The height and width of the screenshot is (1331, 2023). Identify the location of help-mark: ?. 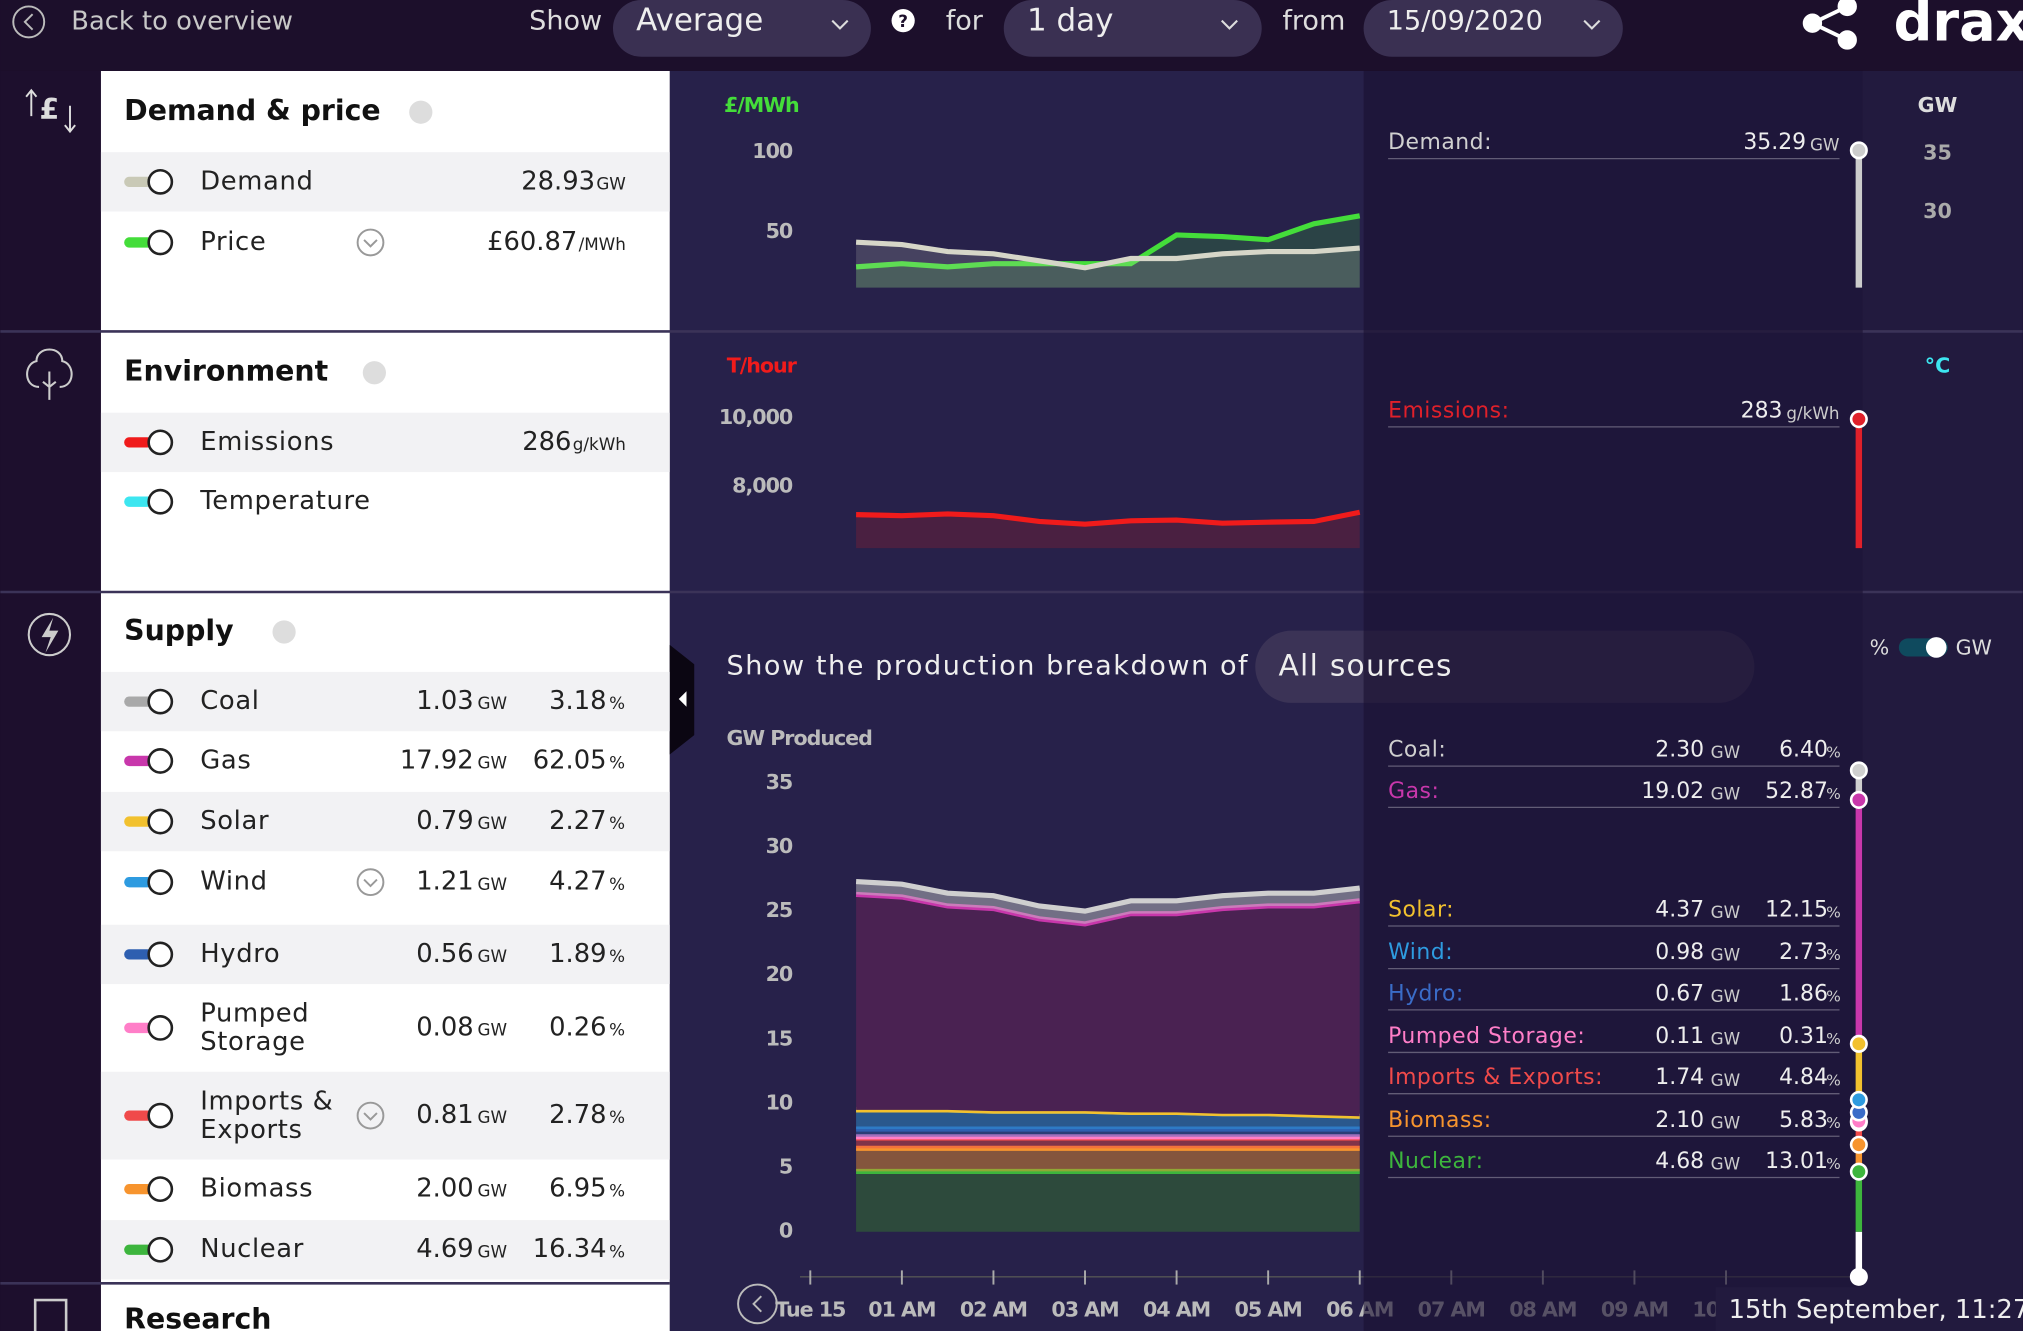
(903, 21).